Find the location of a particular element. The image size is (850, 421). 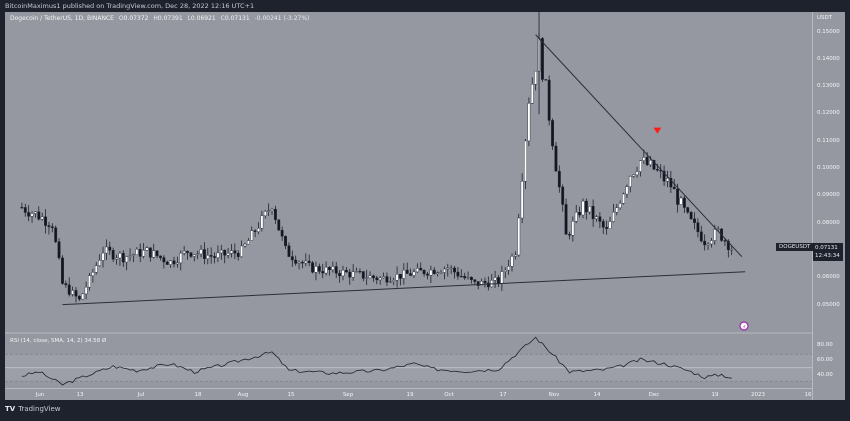

tradingview-logo: TV TradingView is located at coordinates (33, 409).